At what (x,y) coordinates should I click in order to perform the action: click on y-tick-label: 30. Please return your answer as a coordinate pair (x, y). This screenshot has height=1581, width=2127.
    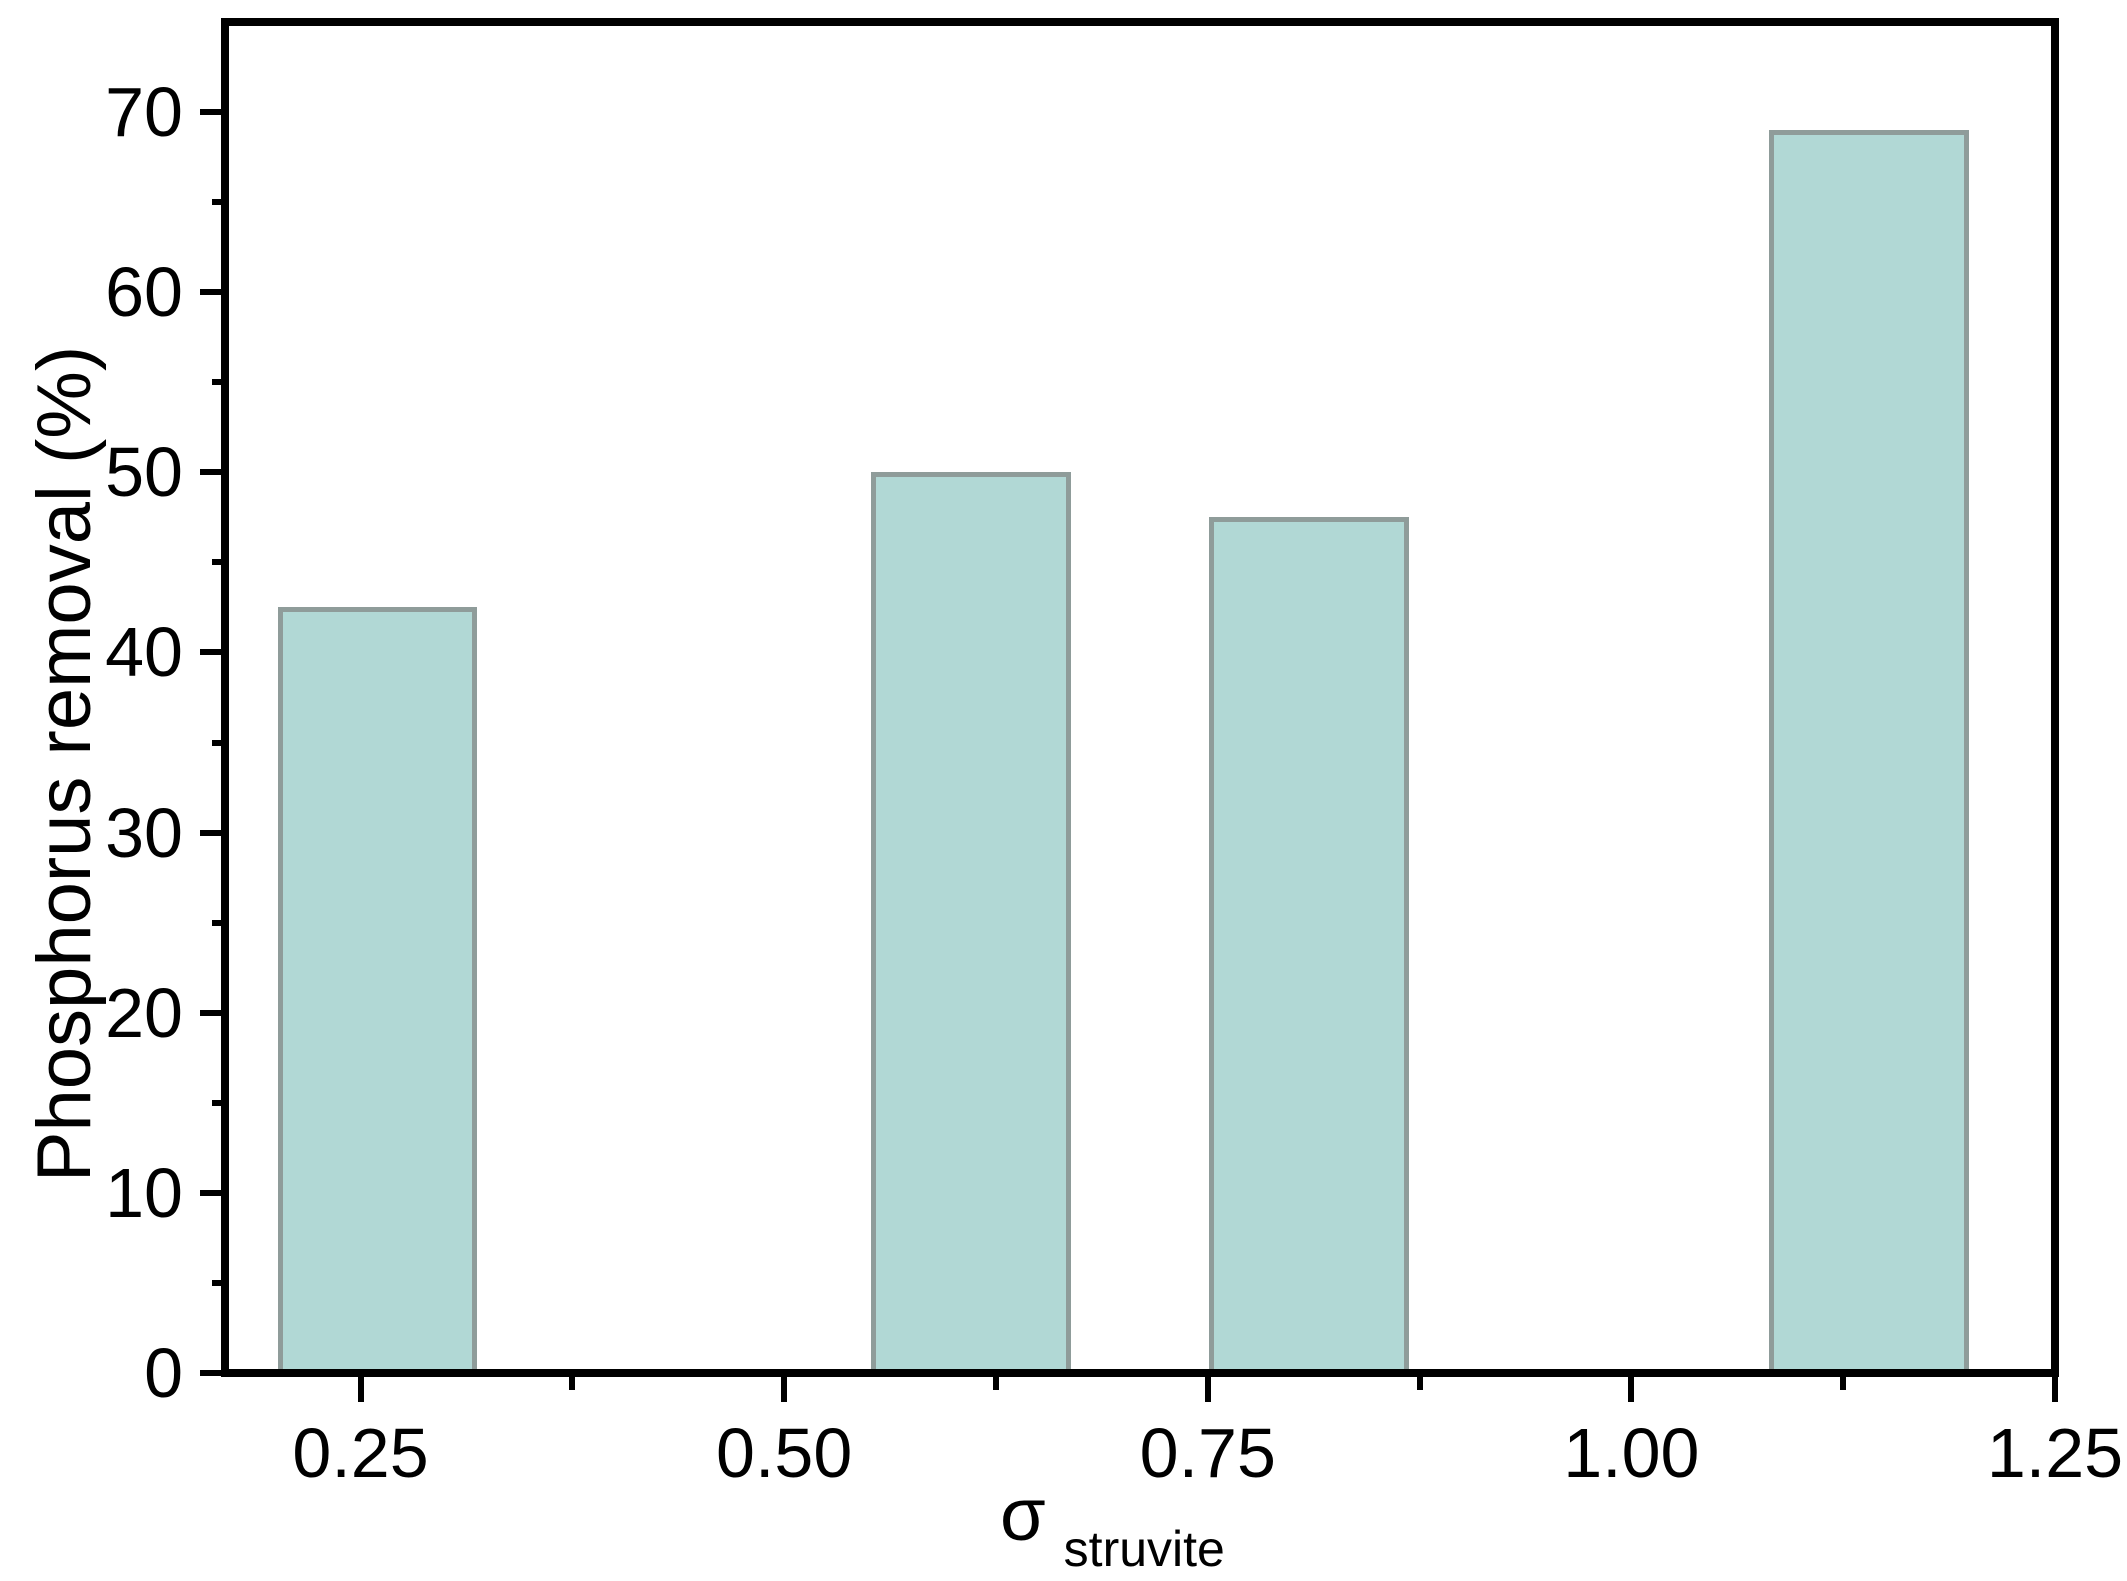
    Looking at the image, I should click on (144, 832).